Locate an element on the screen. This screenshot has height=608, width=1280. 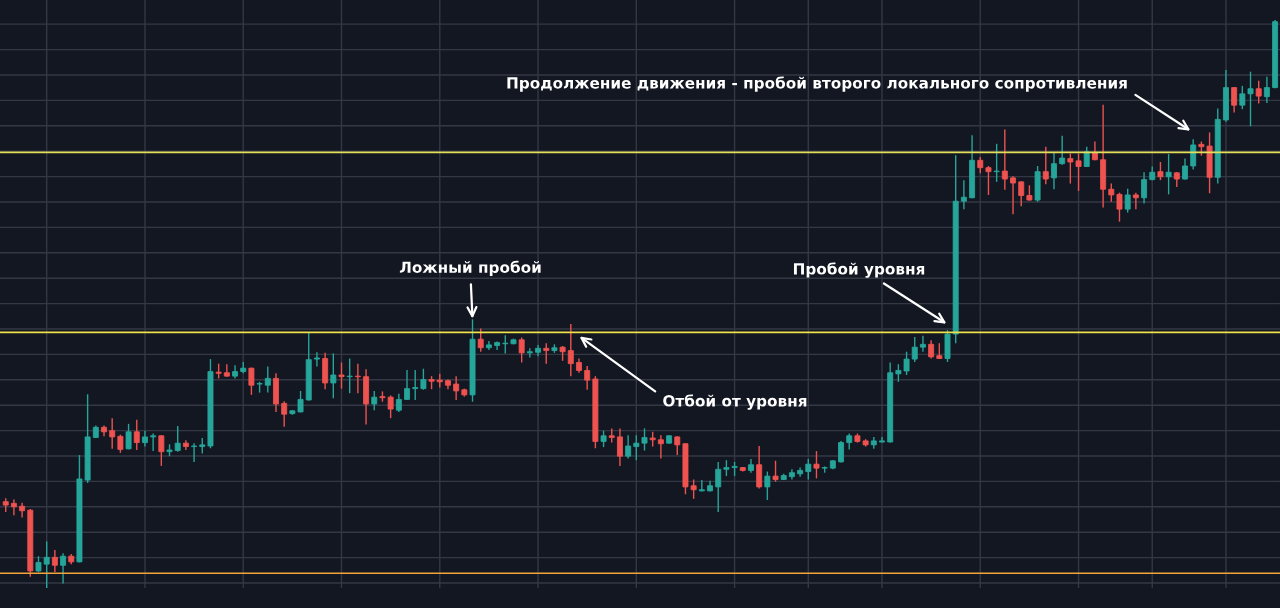
annotation: Продолжение движения - пробой второго локального сопротивления is located at coordinates (817, 84).